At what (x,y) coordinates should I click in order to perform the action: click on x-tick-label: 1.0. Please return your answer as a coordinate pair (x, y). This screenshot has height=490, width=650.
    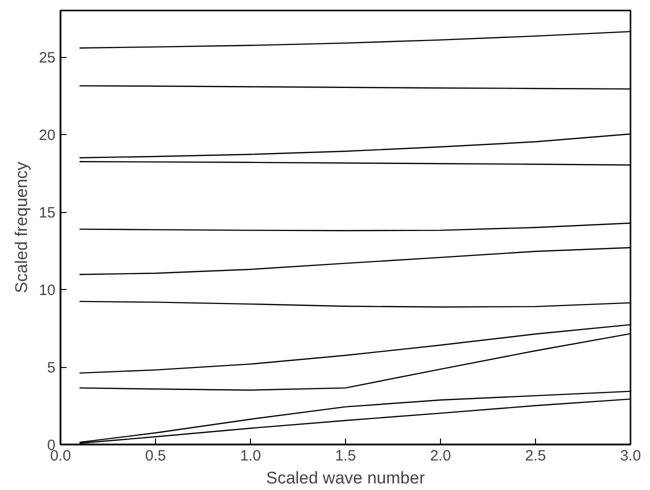
    Looking at the image, I should click on (250, 456).